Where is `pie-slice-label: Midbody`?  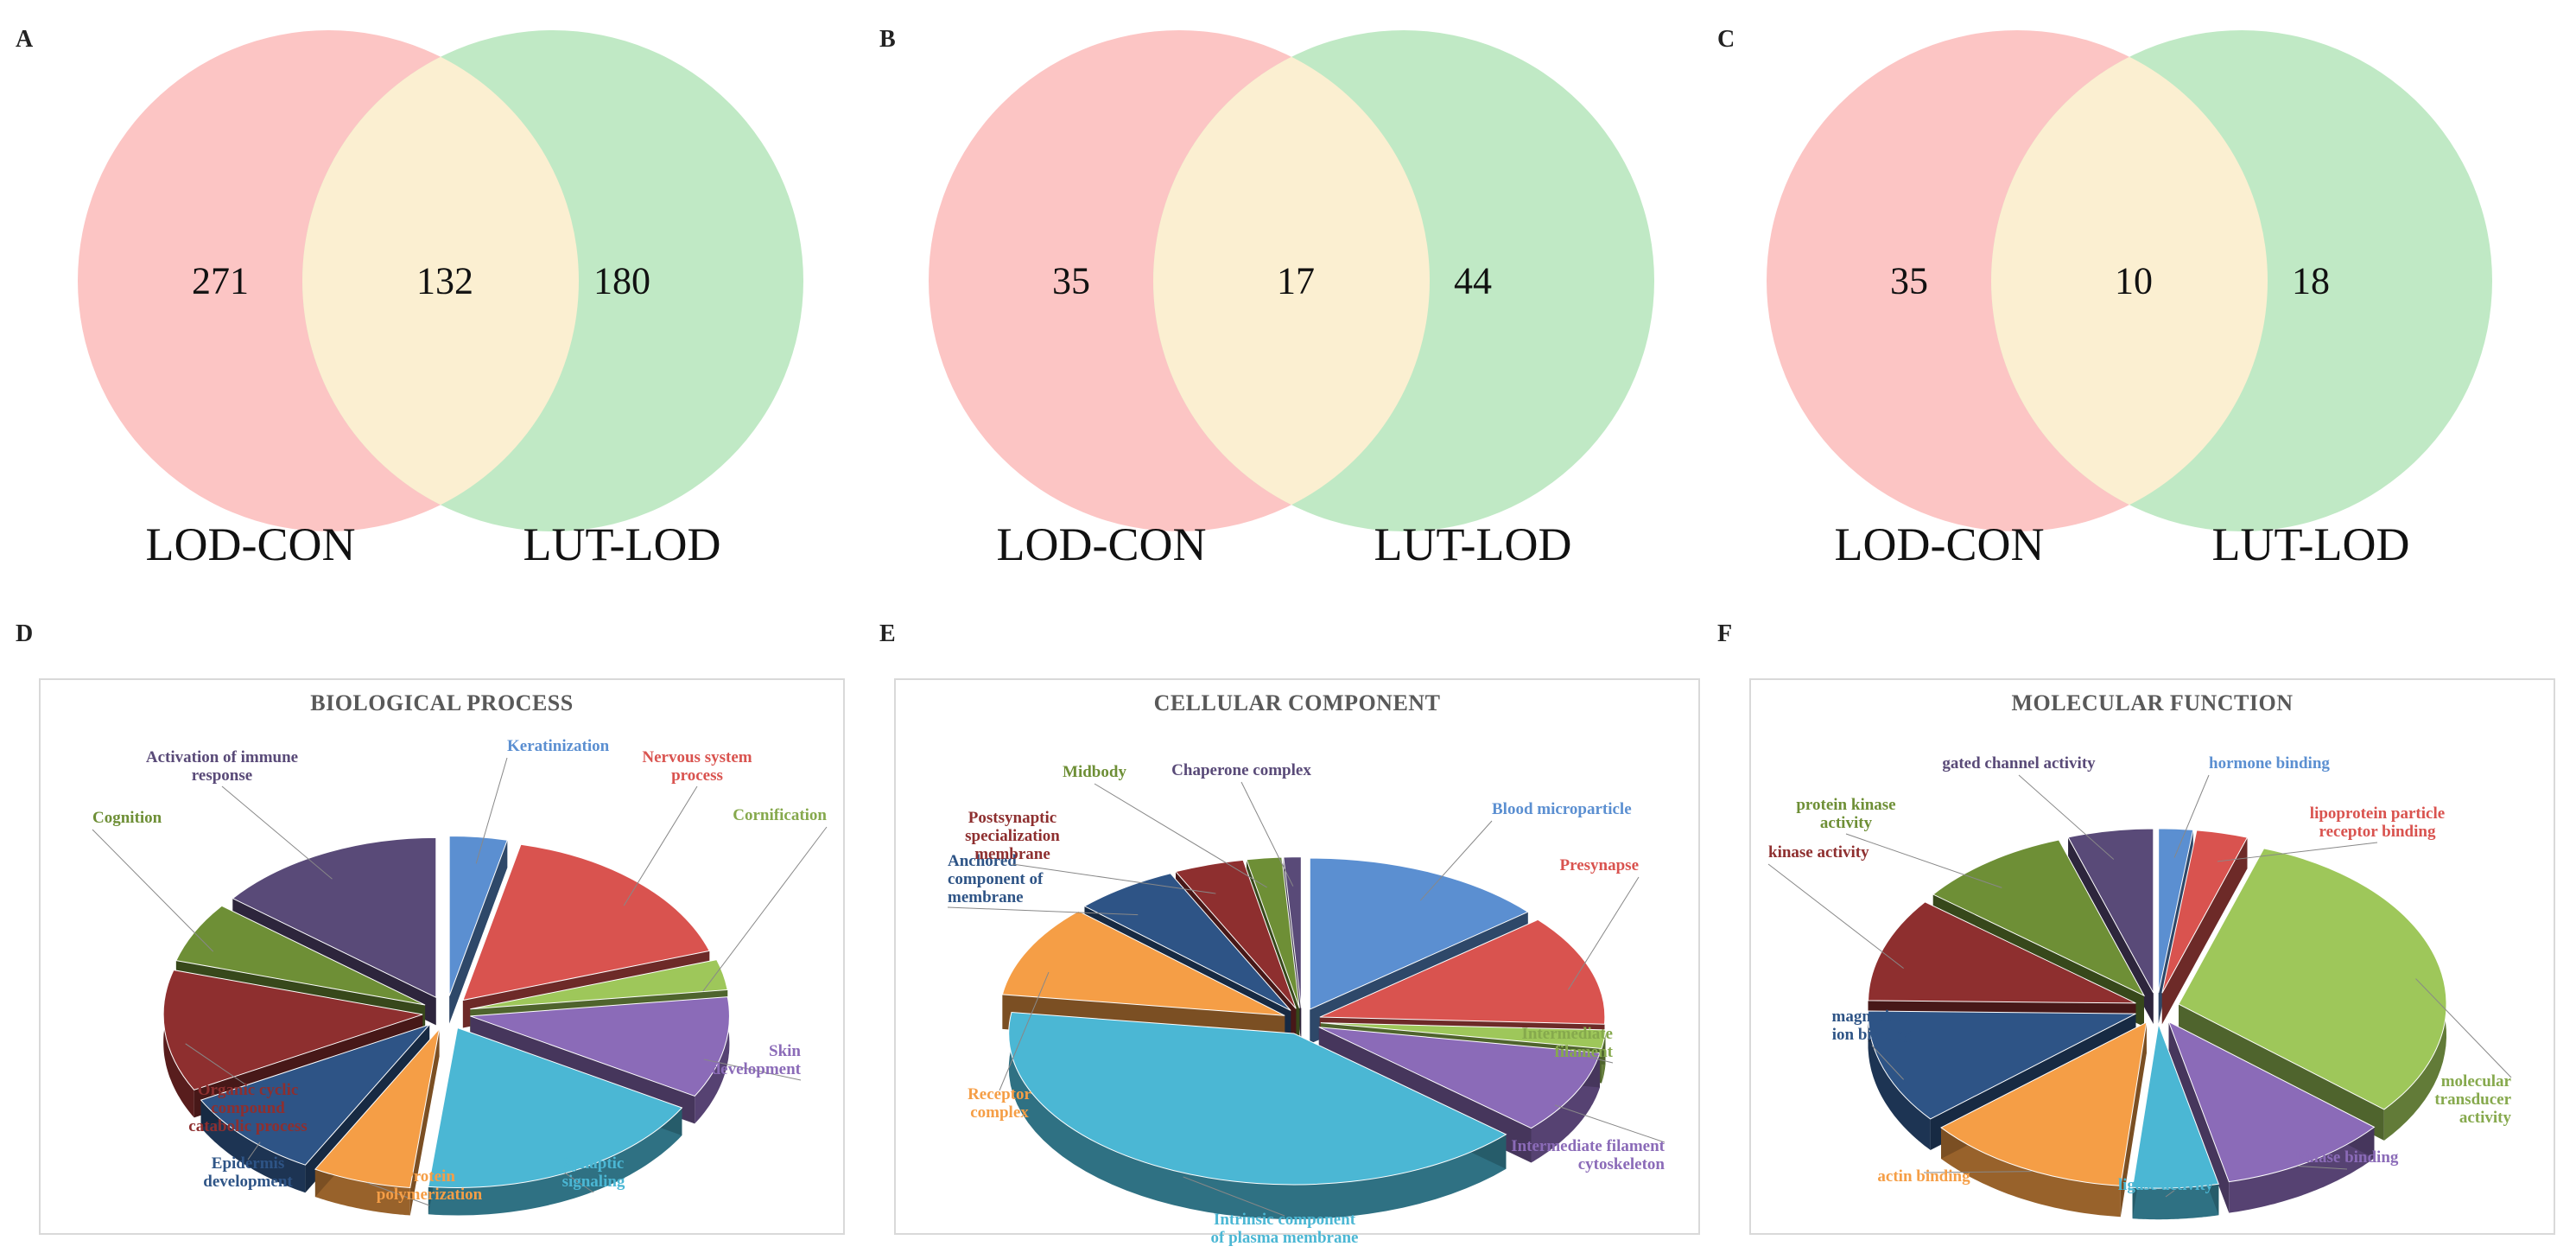 pie-slice-label: Midbody is located at coordinates (1094, 772).